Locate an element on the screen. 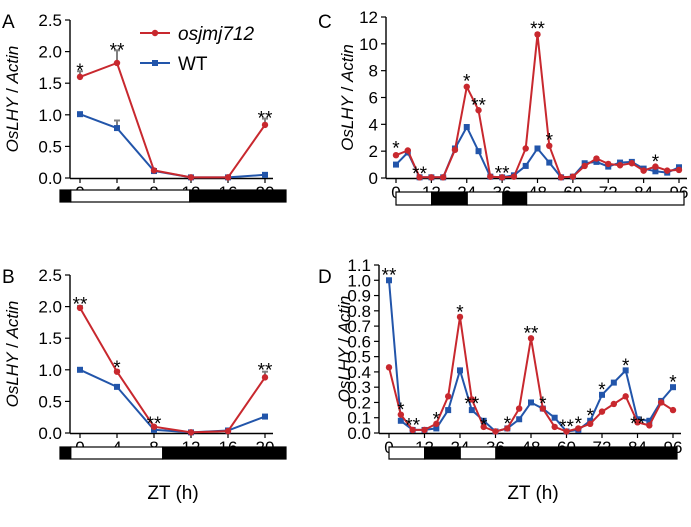 The image size is (691, 527). y-tick-label: 0.6 is located at coordinates (359, 341).